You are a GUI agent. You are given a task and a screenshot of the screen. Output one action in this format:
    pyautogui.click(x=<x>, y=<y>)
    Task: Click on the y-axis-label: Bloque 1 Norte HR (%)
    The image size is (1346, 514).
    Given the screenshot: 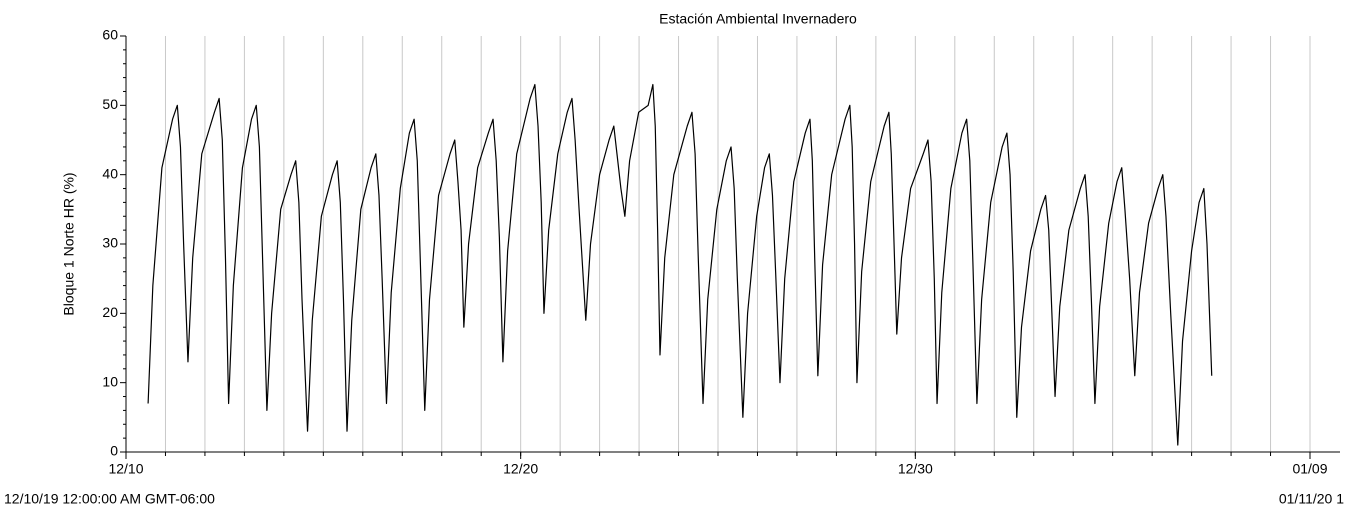 What is the action you would take?
    pyautogui.click(x=69, y=243)
    